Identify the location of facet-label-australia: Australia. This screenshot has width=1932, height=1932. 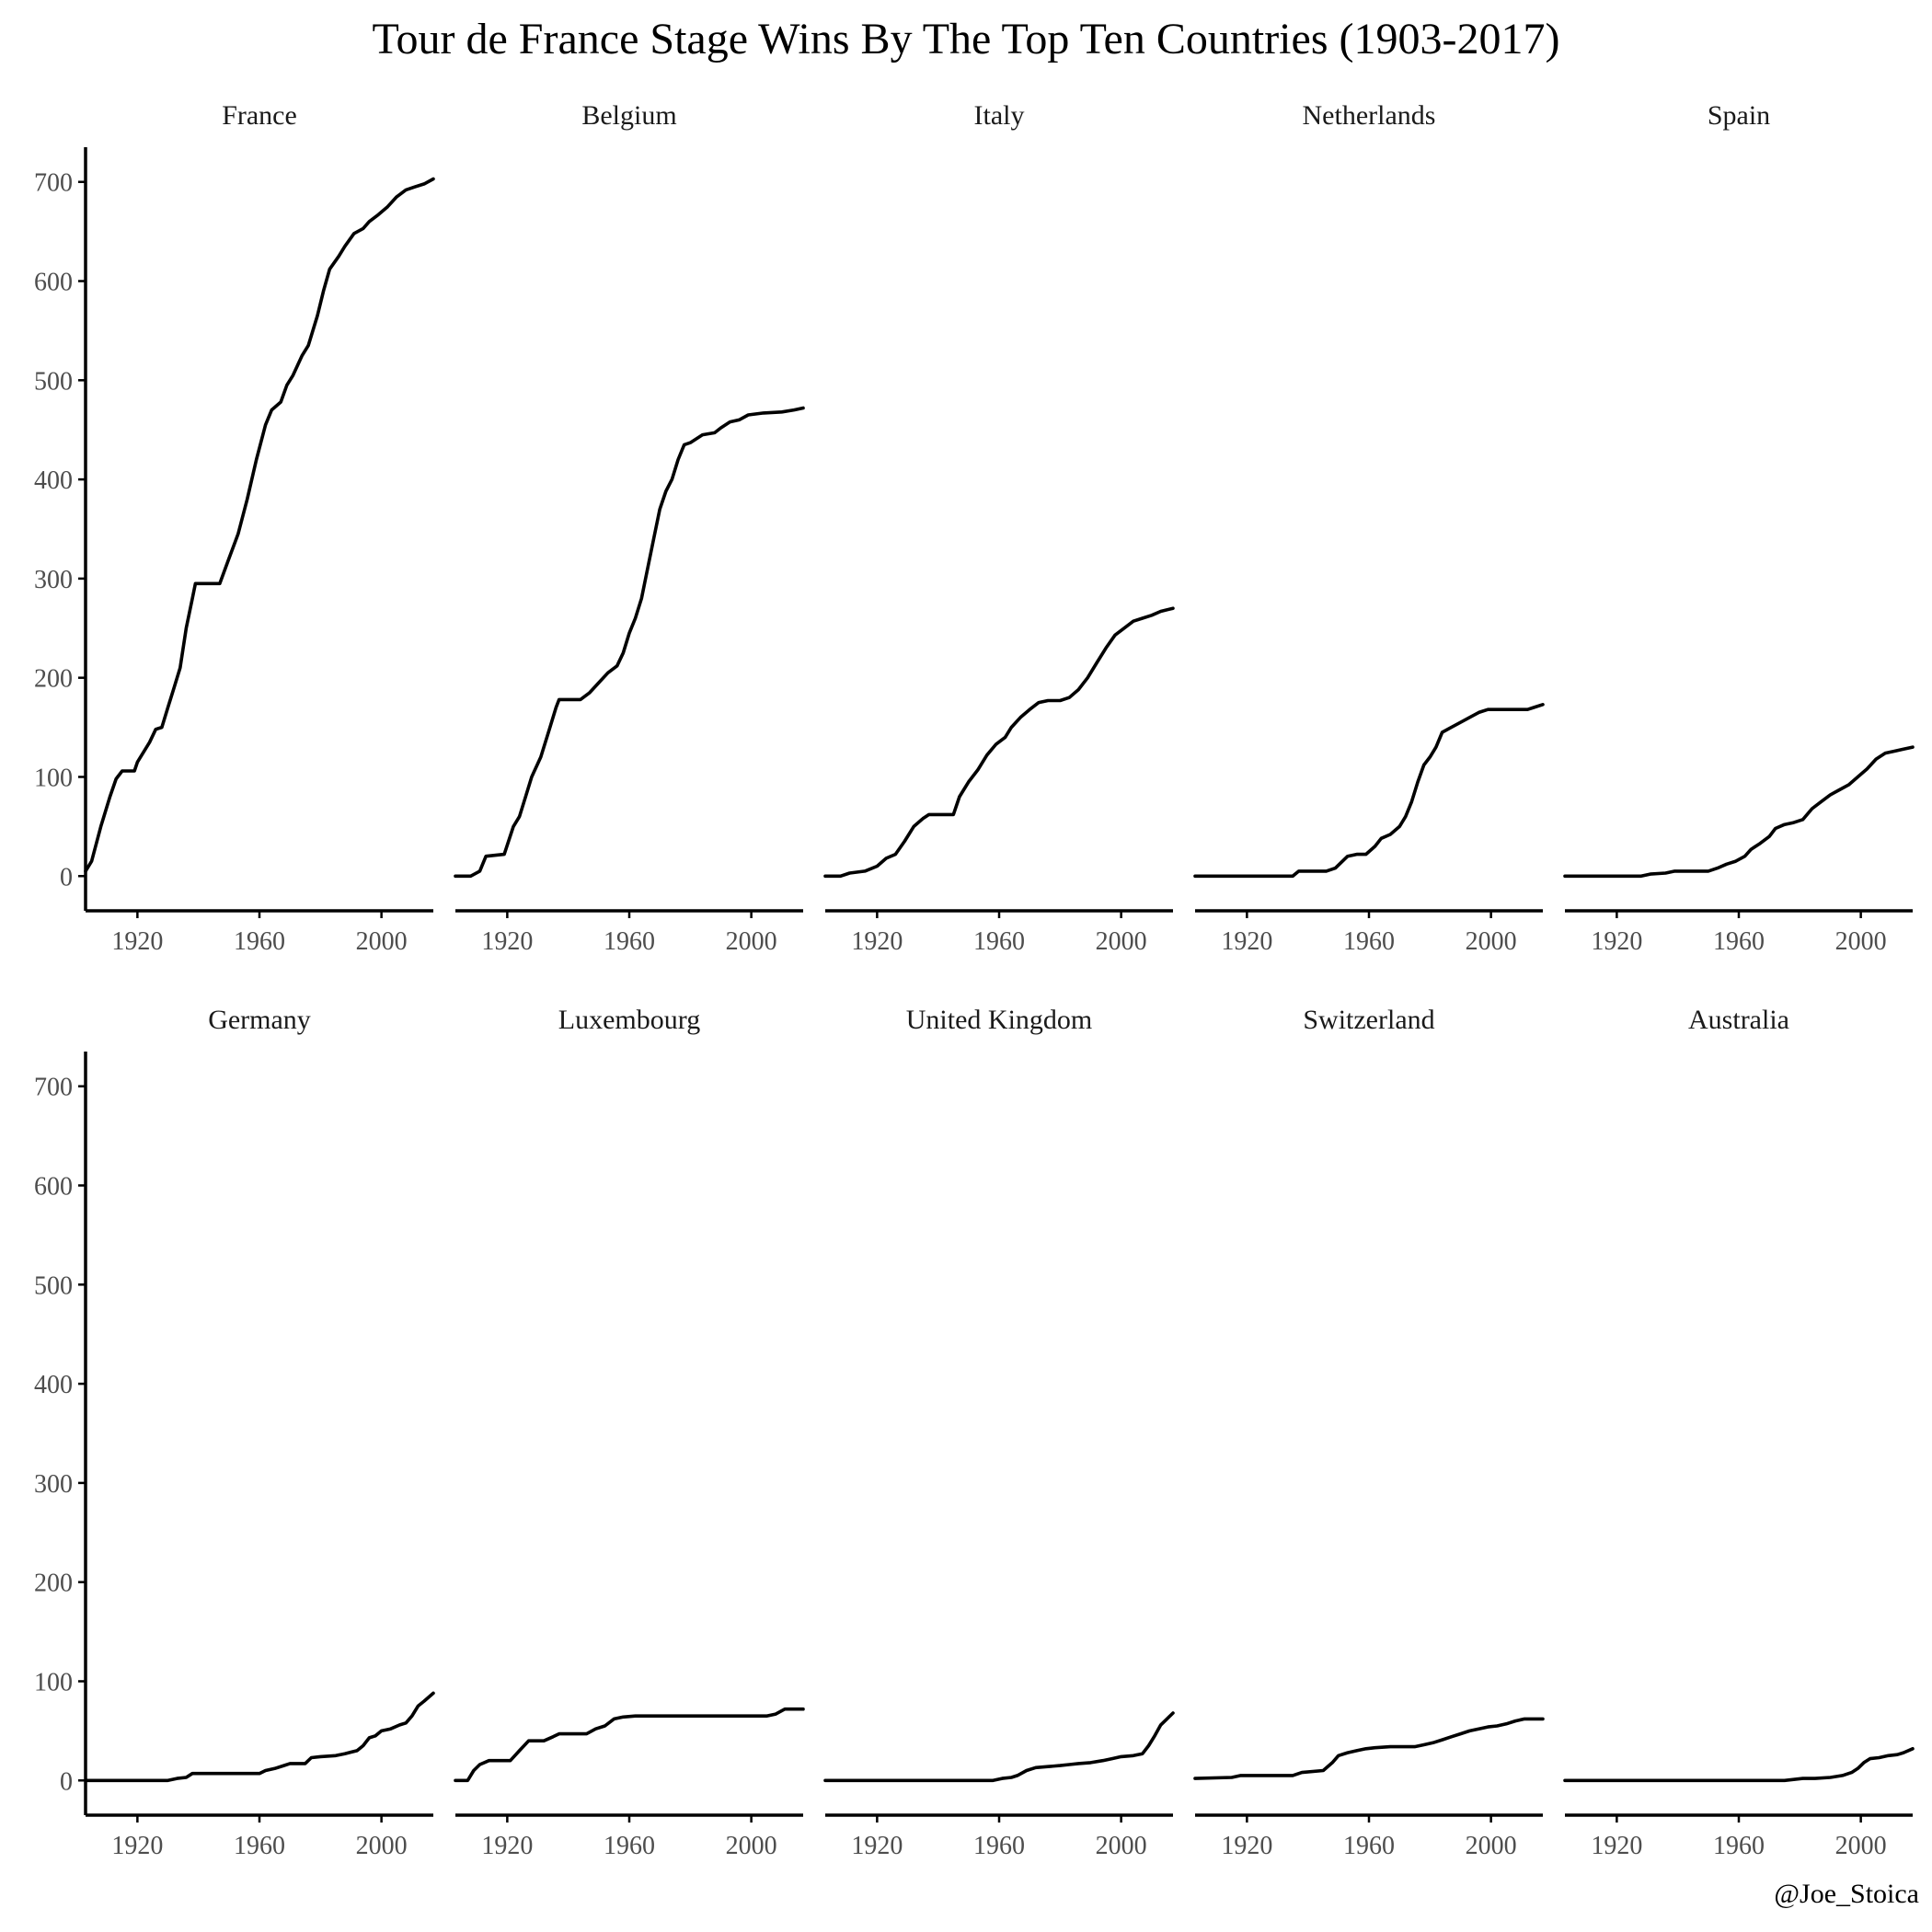
(1738, 1020).